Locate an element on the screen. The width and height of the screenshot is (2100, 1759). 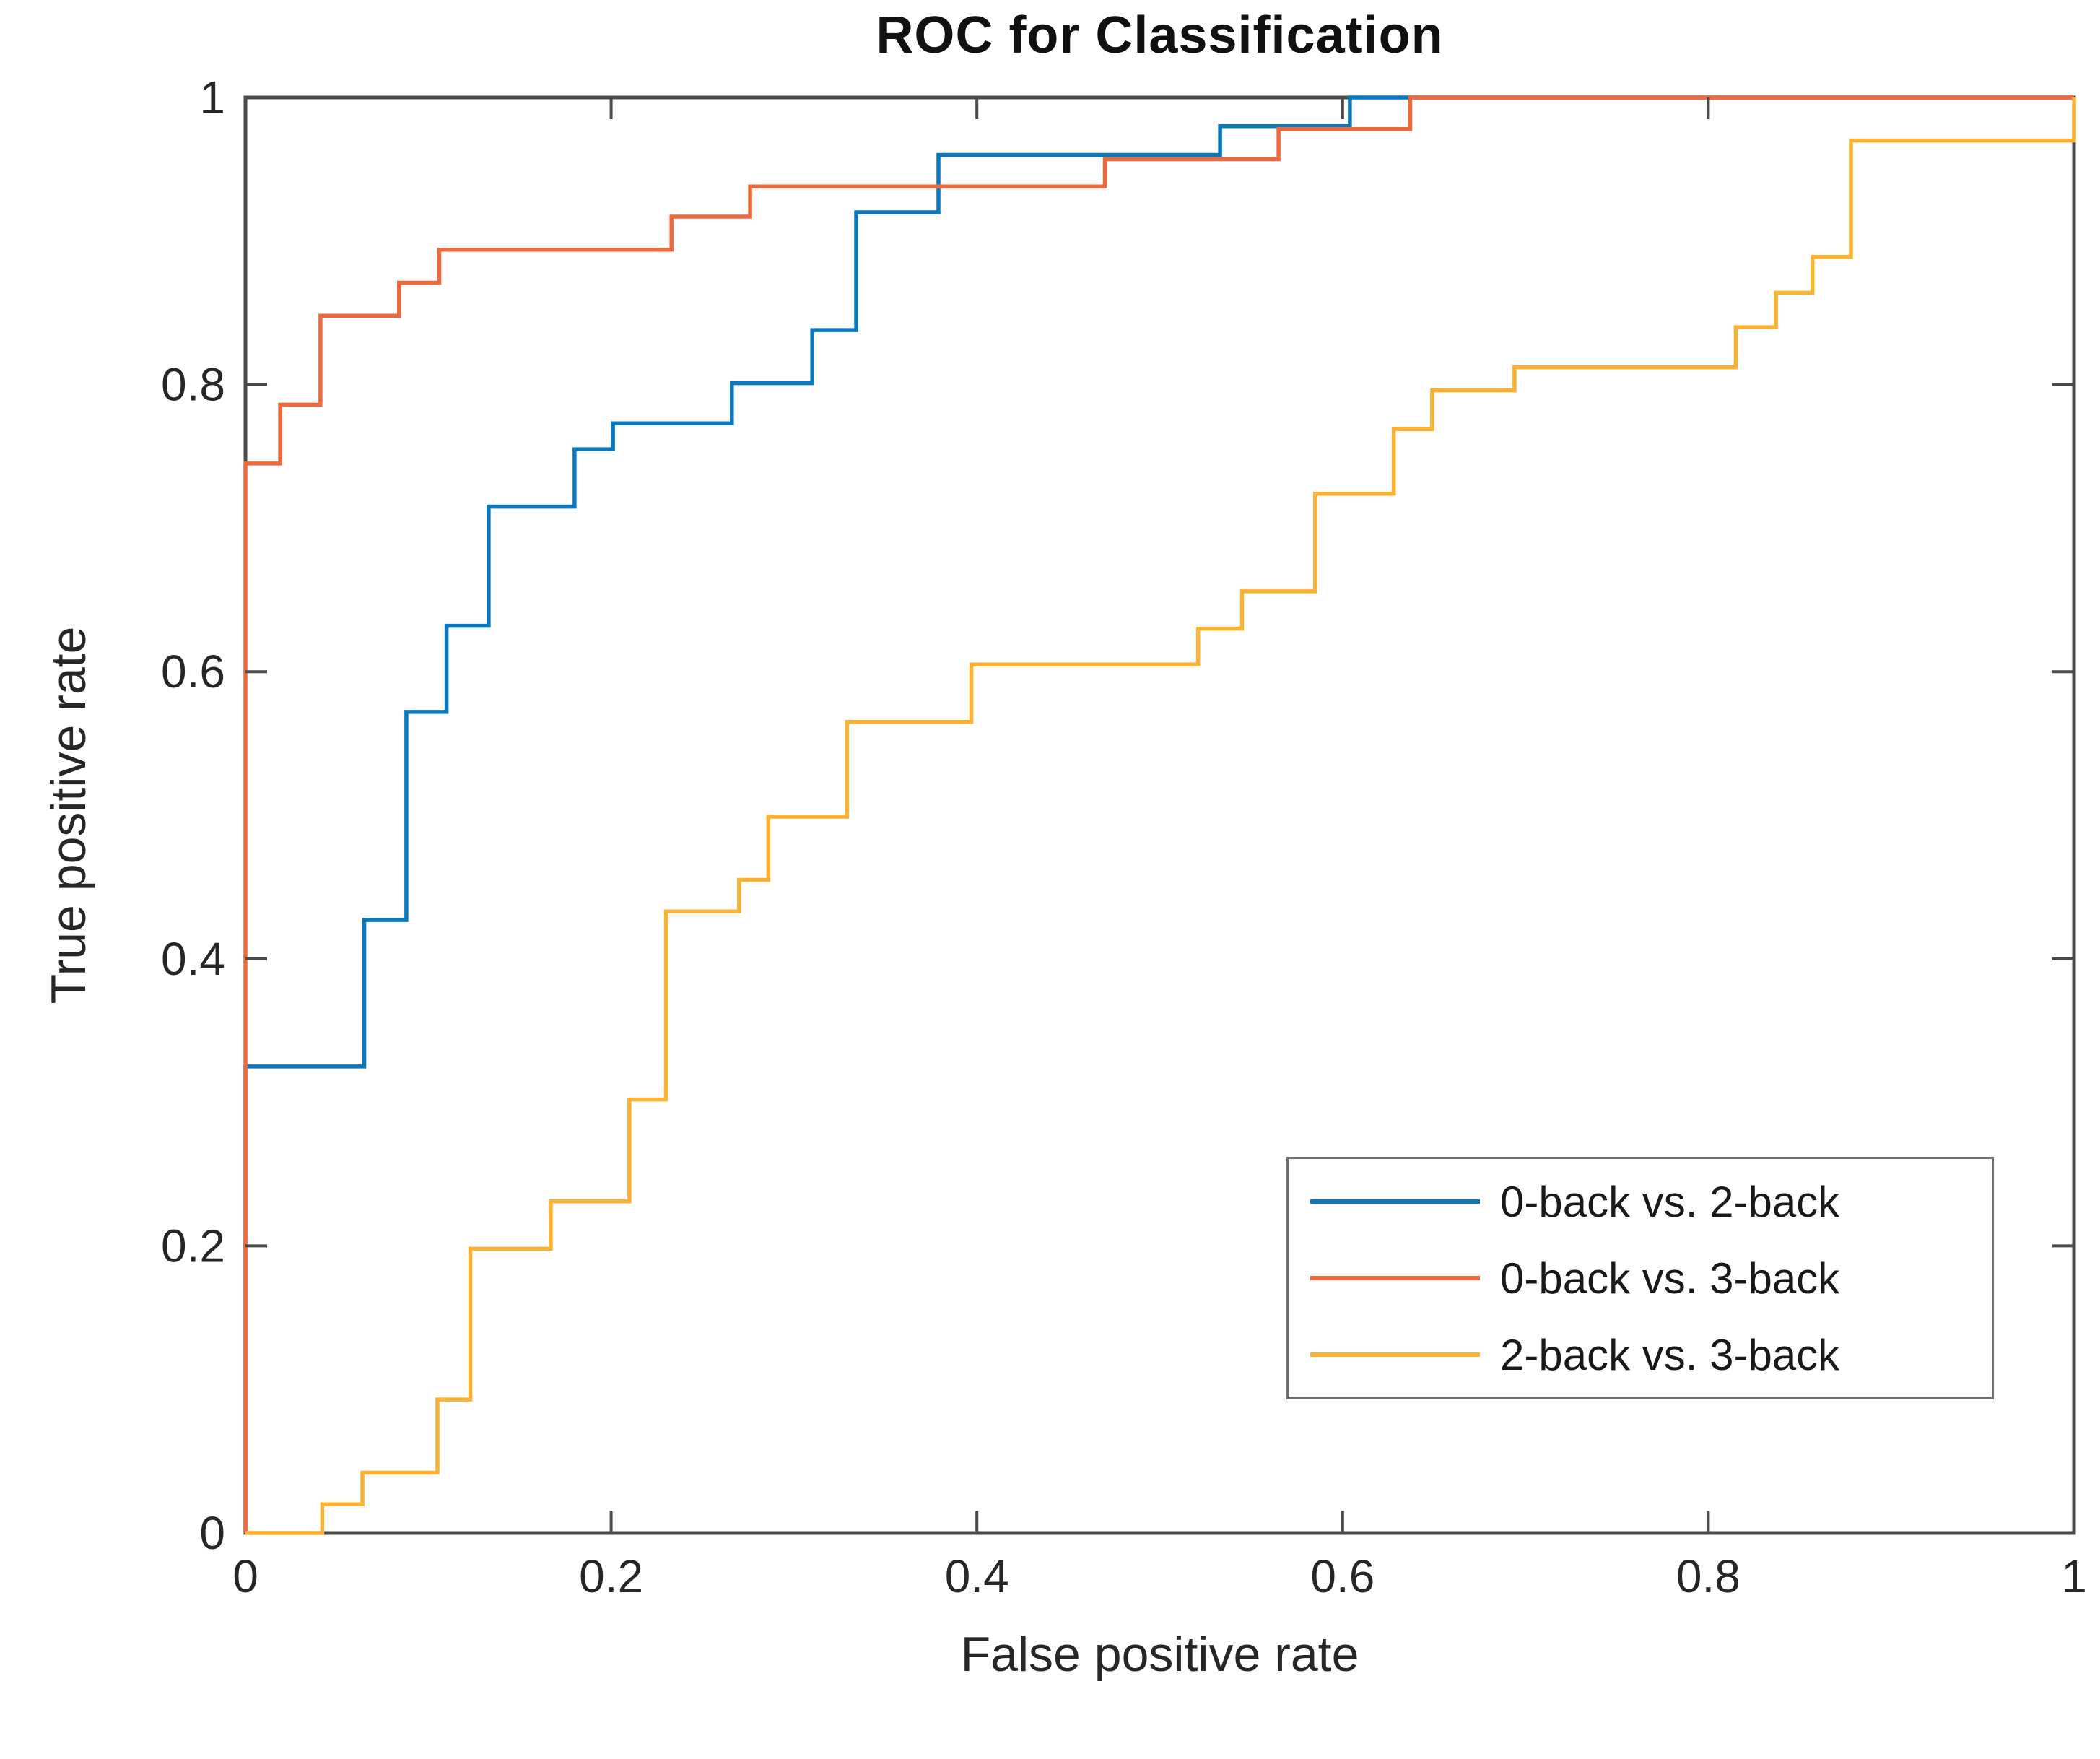
y-tick-label: 0.2 is located at coordinates (193, 1246).